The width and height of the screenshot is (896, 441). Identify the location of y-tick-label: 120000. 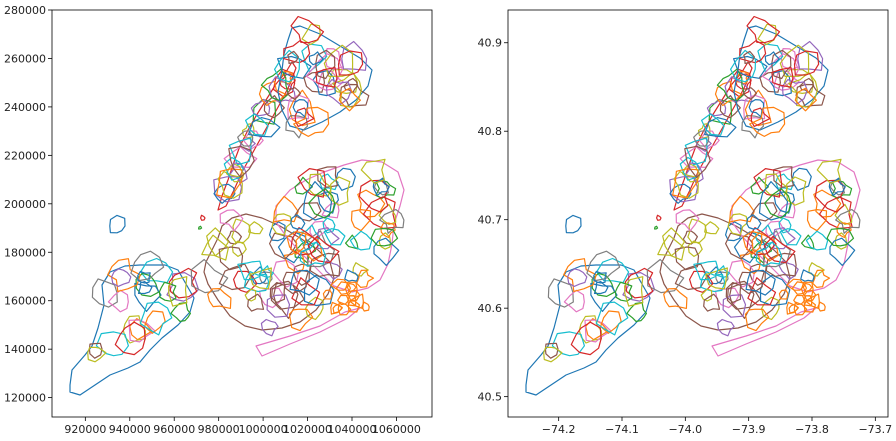
(25, 398).